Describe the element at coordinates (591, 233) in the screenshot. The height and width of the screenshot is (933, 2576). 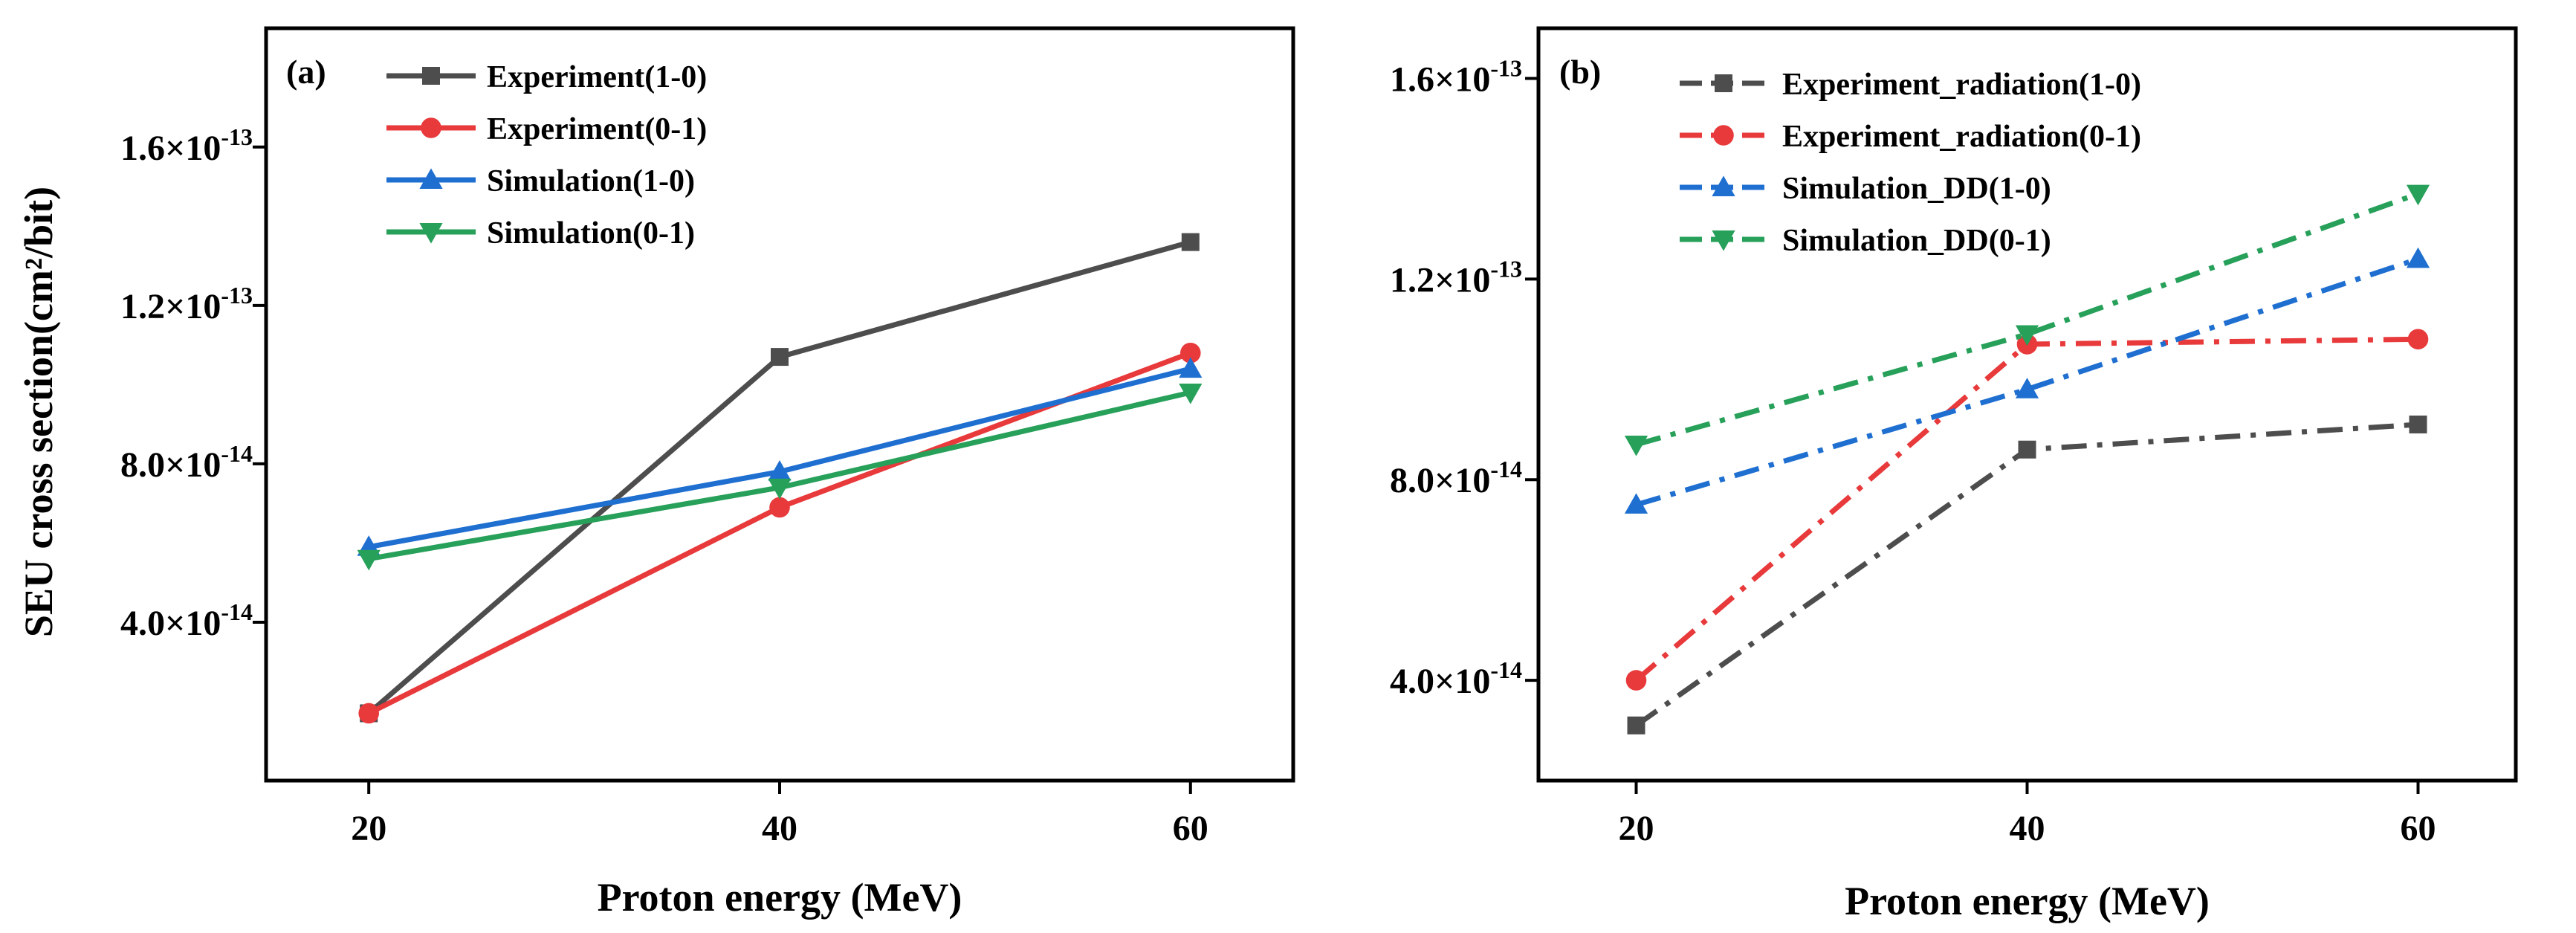
I see `legend-label: Simulation(0-1)` at that location.